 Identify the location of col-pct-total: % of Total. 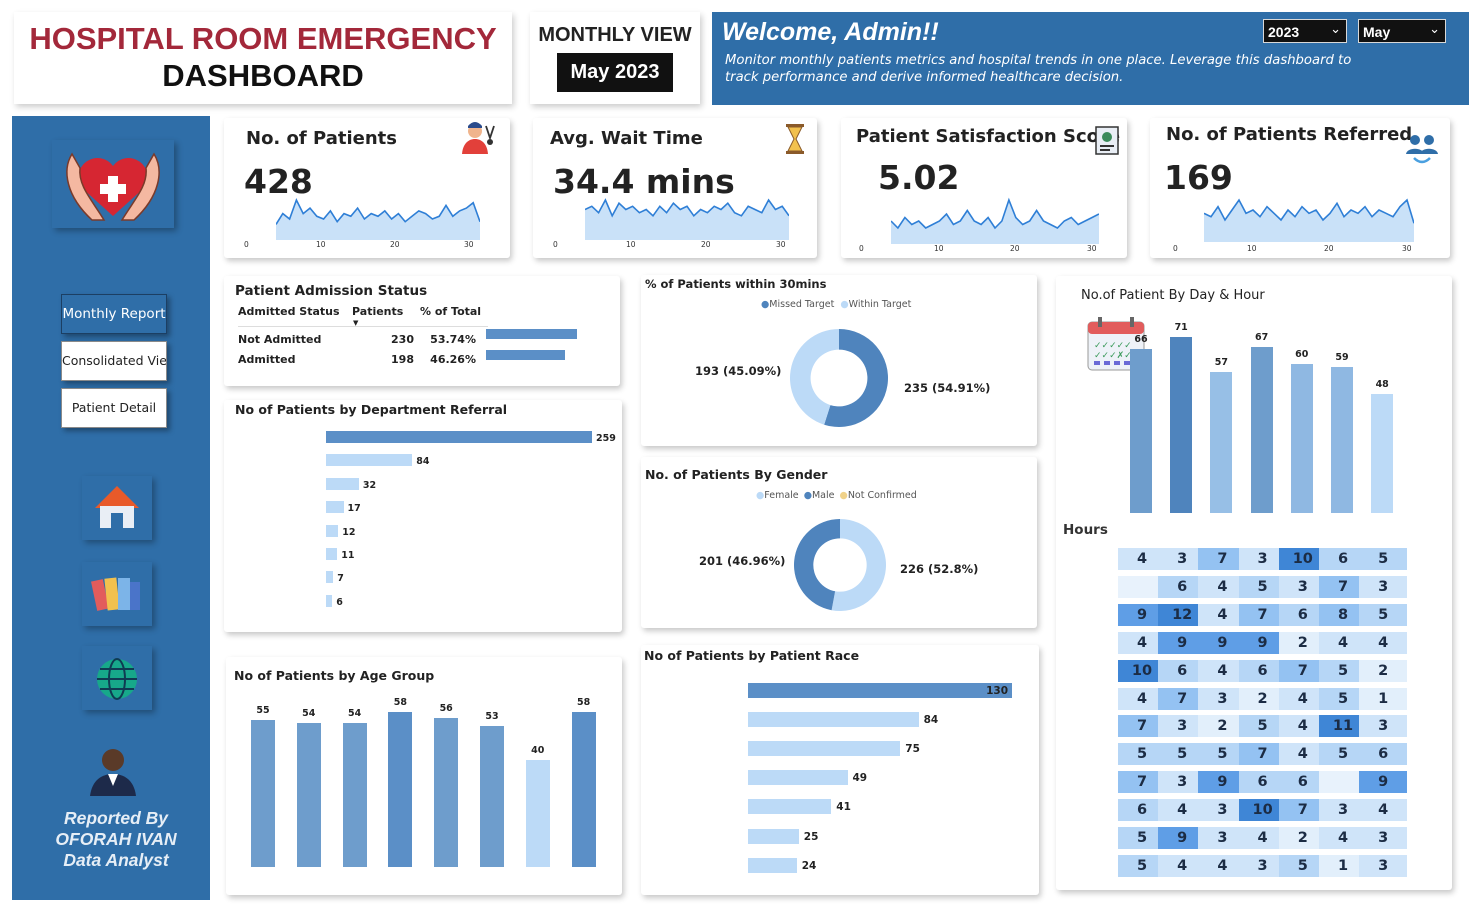
(451, 311).